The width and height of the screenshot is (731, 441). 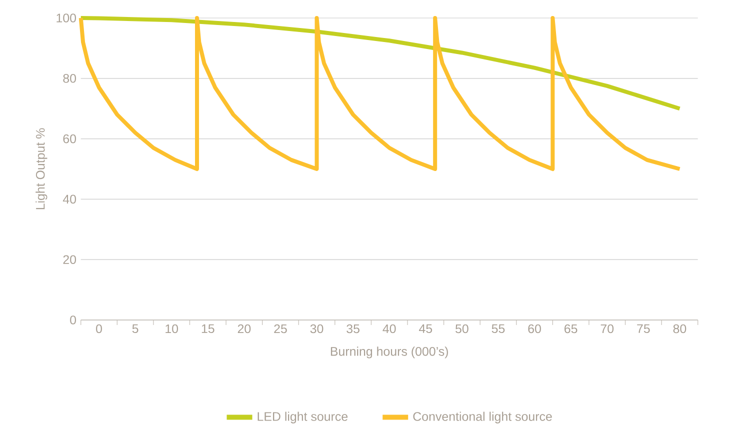 I want to click on legend-label: Conventional light source, so click(x=482, y=418).